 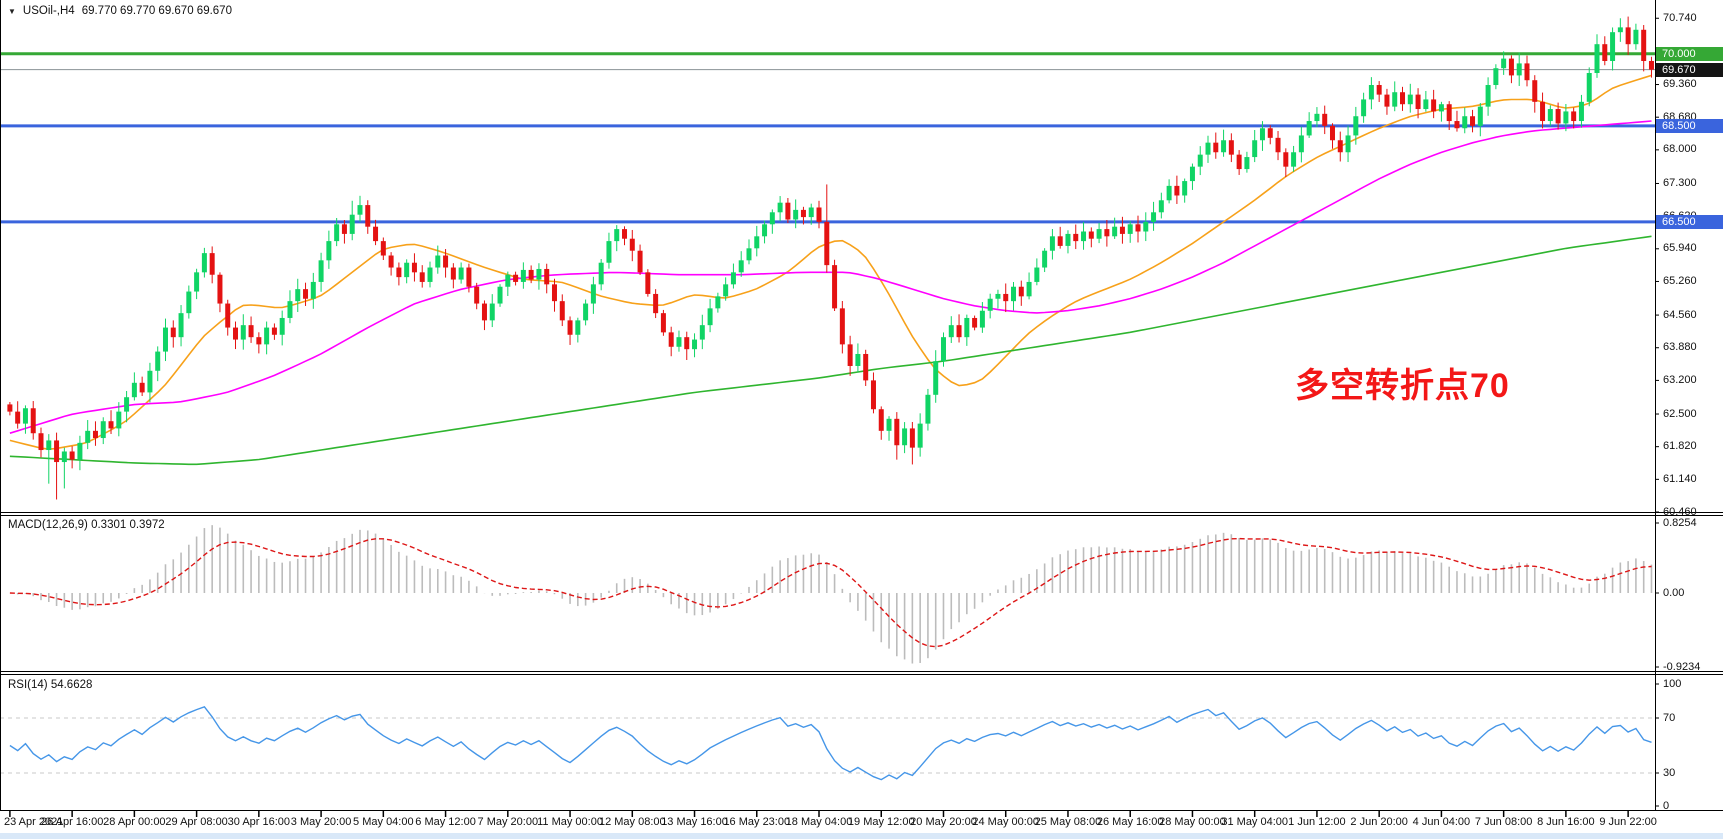 What do you see at coordinates (1006, 822) in the screenshot?
I see `time-axis-label: 24 May 00:00` at bounding box center [1006, 822].